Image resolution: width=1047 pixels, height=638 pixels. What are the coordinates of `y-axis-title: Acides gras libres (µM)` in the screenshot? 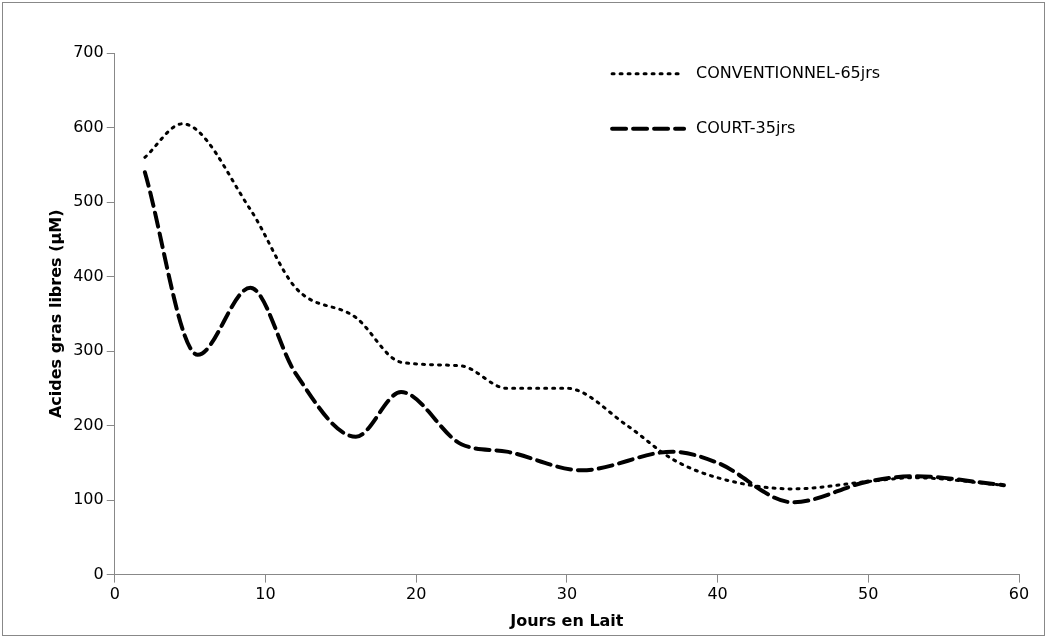 It's located at (55, 314).